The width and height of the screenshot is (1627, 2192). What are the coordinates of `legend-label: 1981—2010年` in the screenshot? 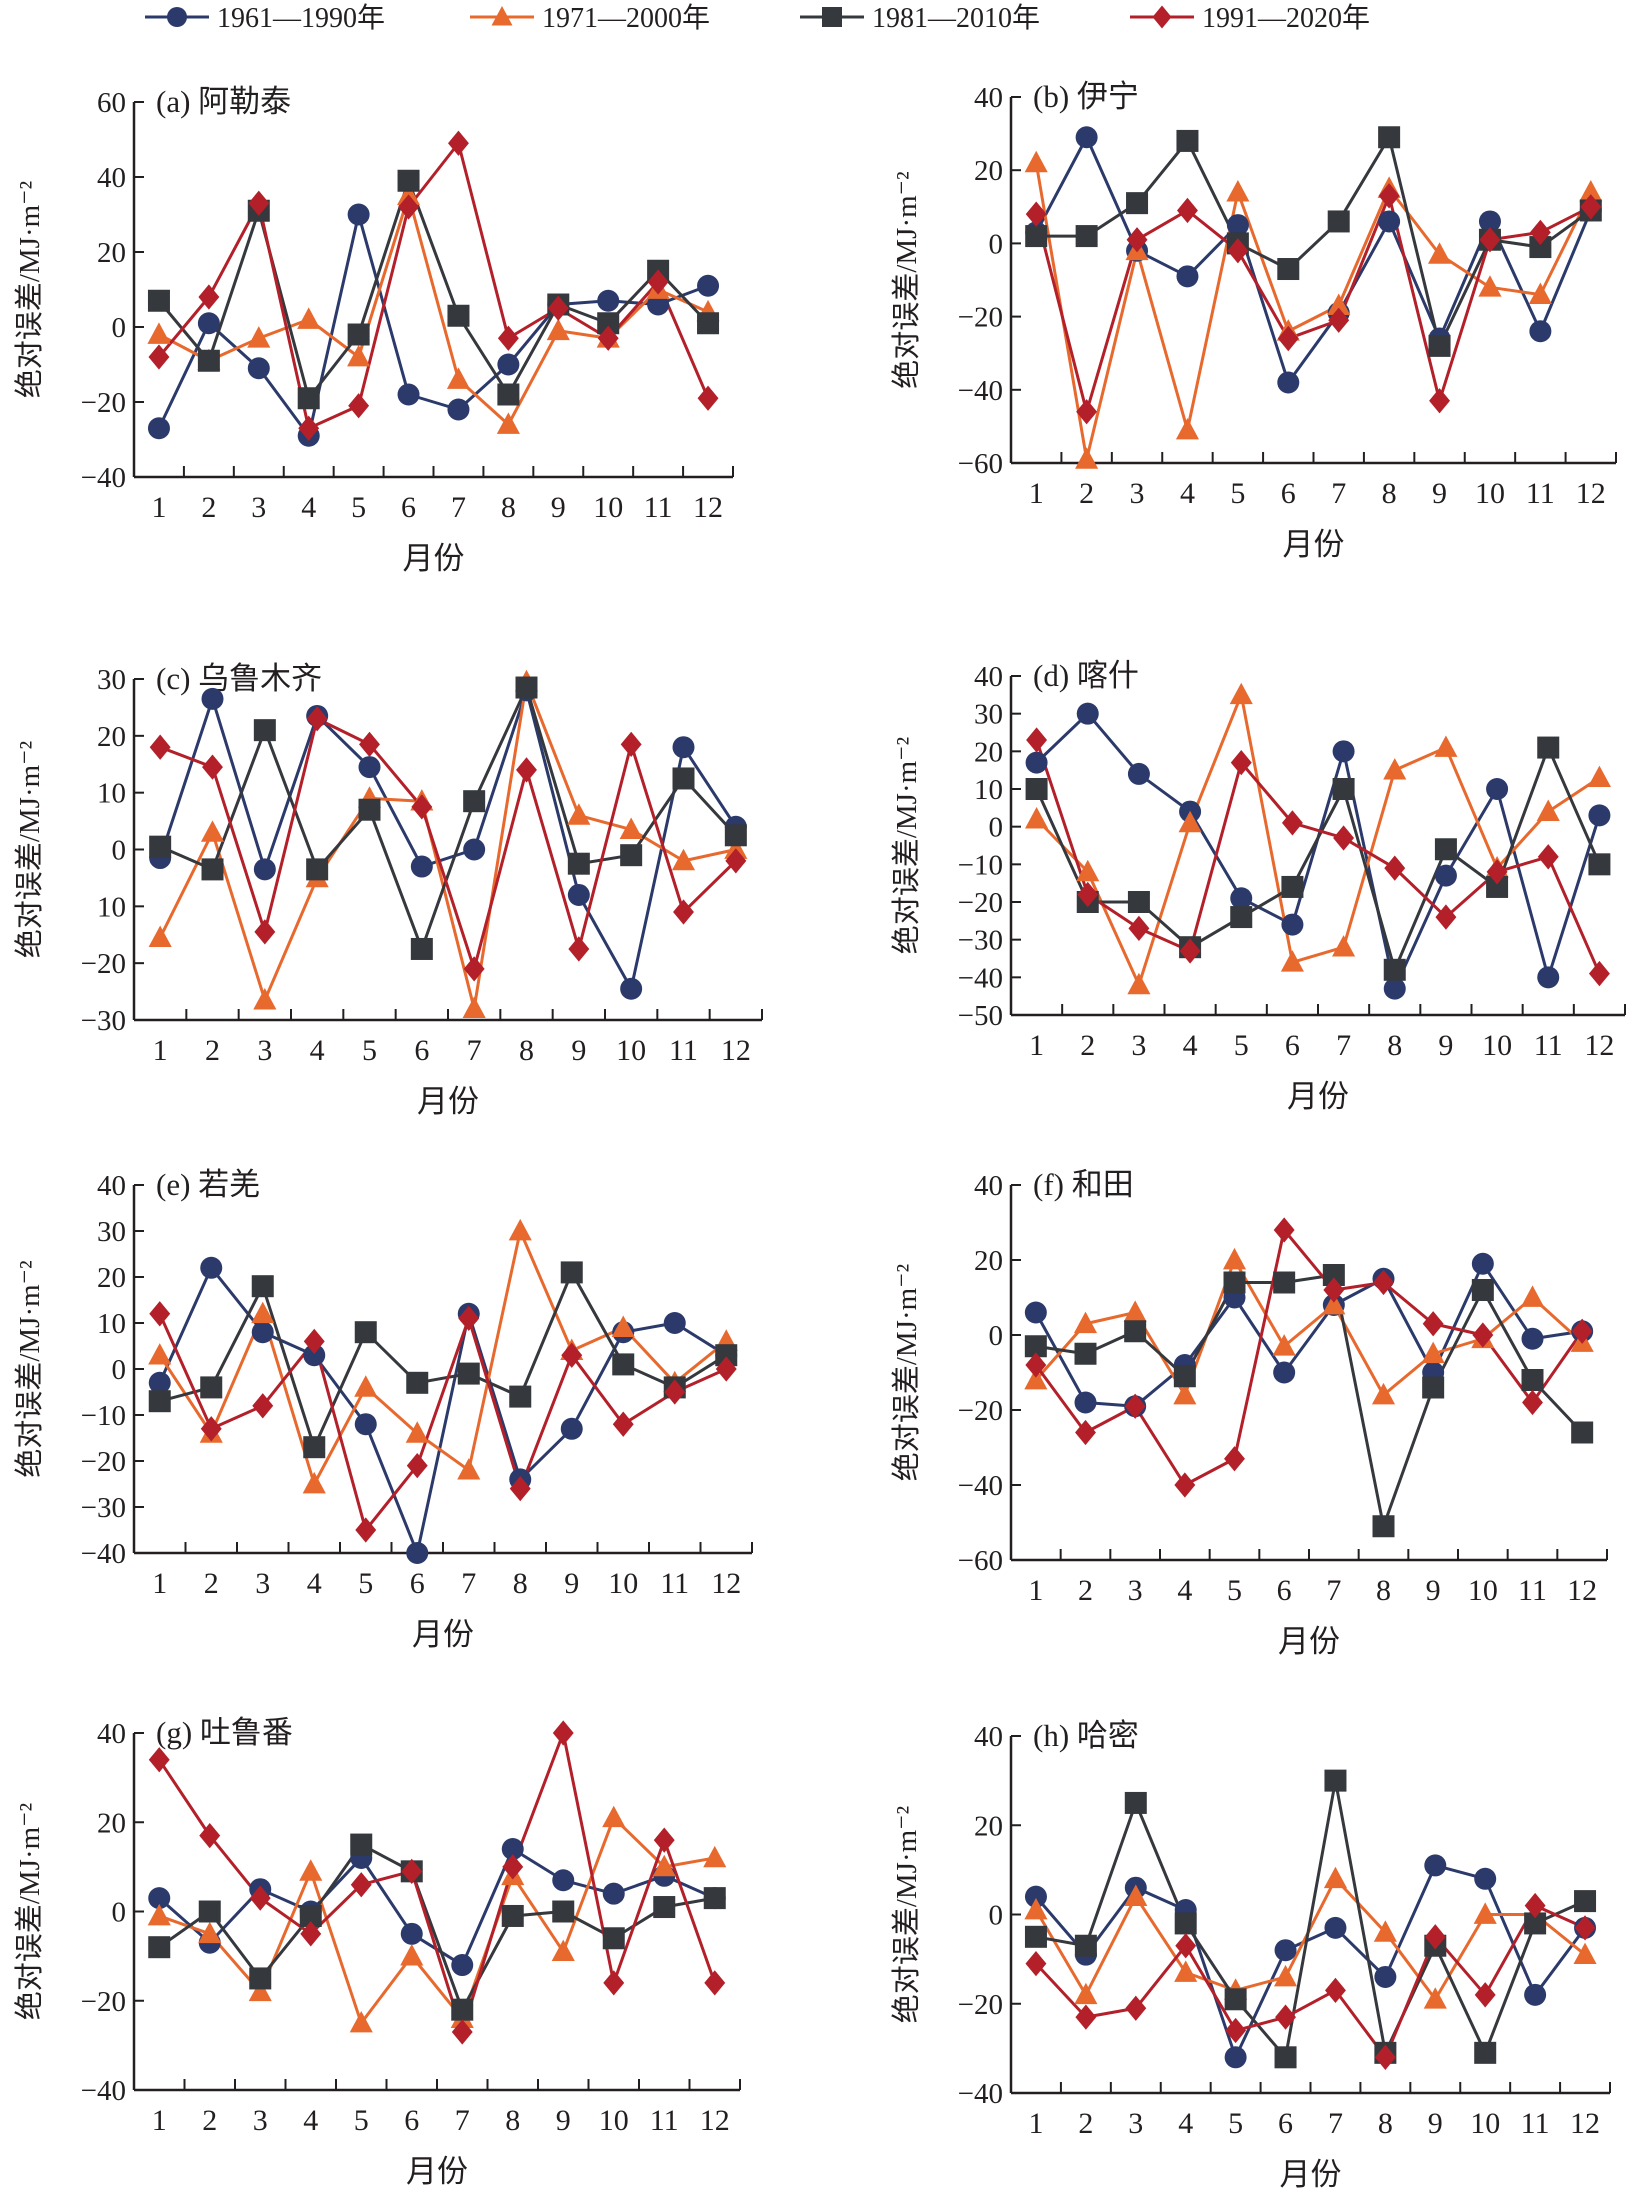 It's located at (956, 18).